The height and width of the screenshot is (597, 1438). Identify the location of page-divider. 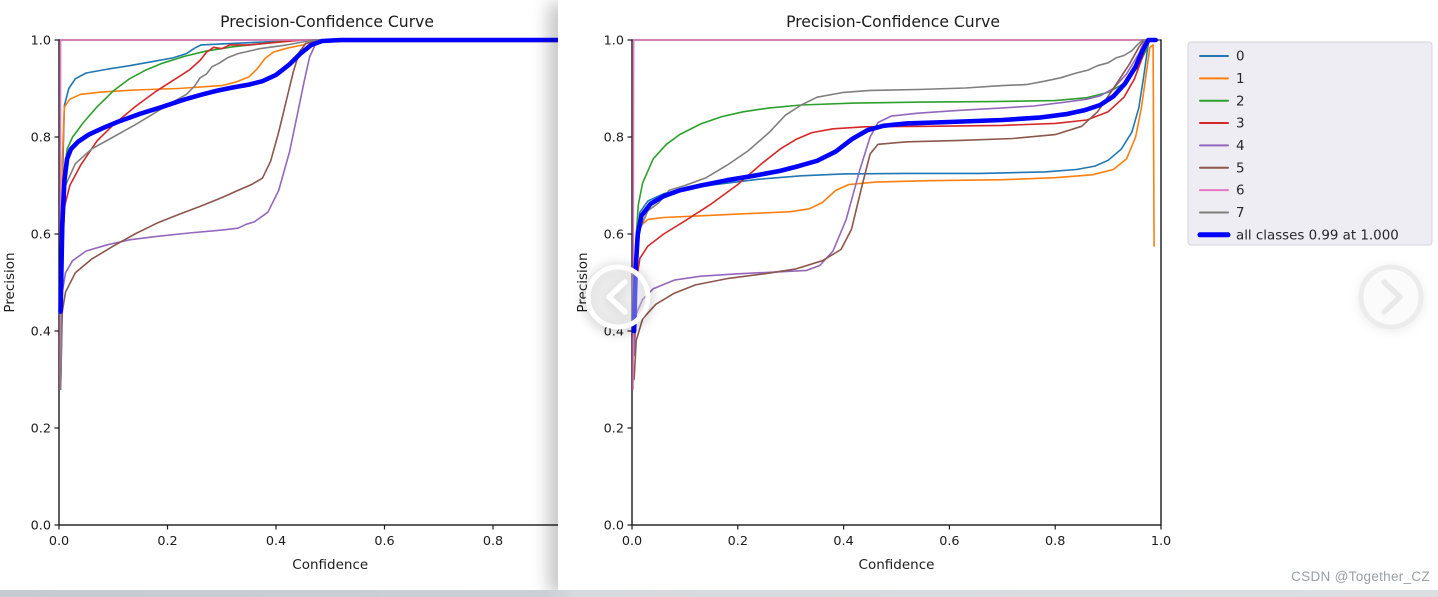
(719, 593).